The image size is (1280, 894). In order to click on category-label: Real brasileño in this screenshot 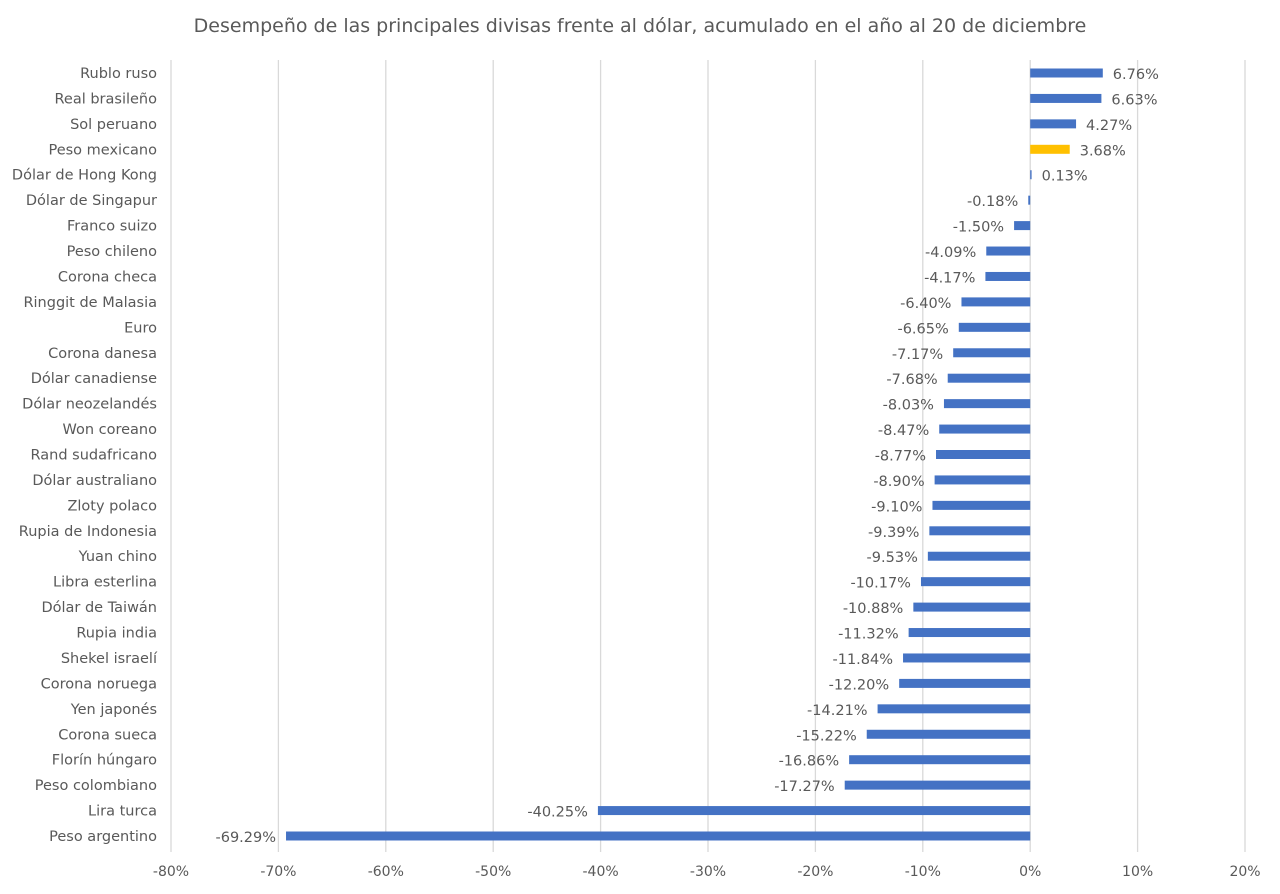, I will do `click(105, 99)`.